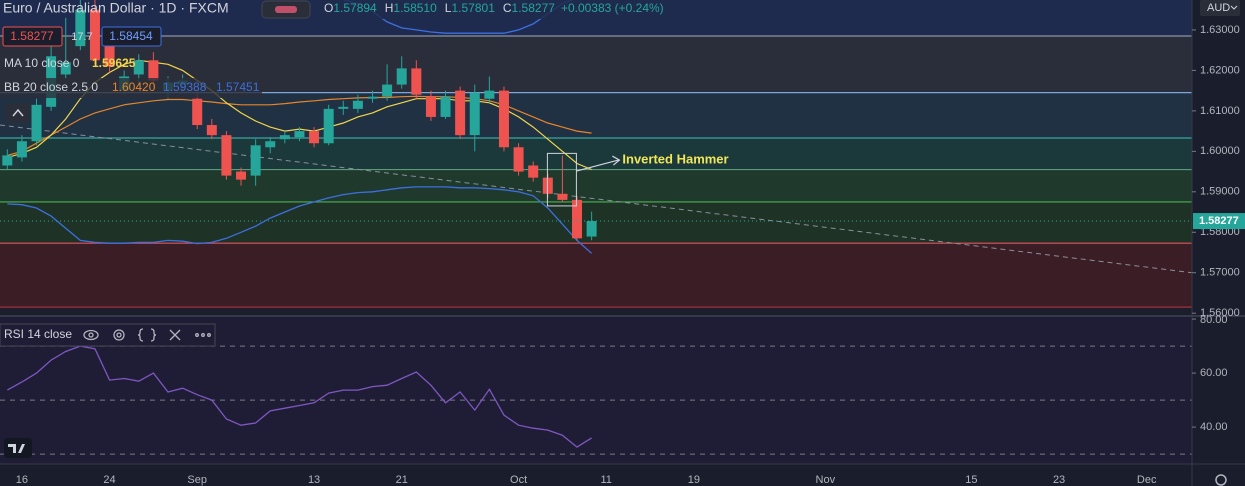 The height and width of the screenshot is (486, 1245). Describe the element at coordinates (971, 480) in the screenshot. I see `x-tick-label: 15` at that location.